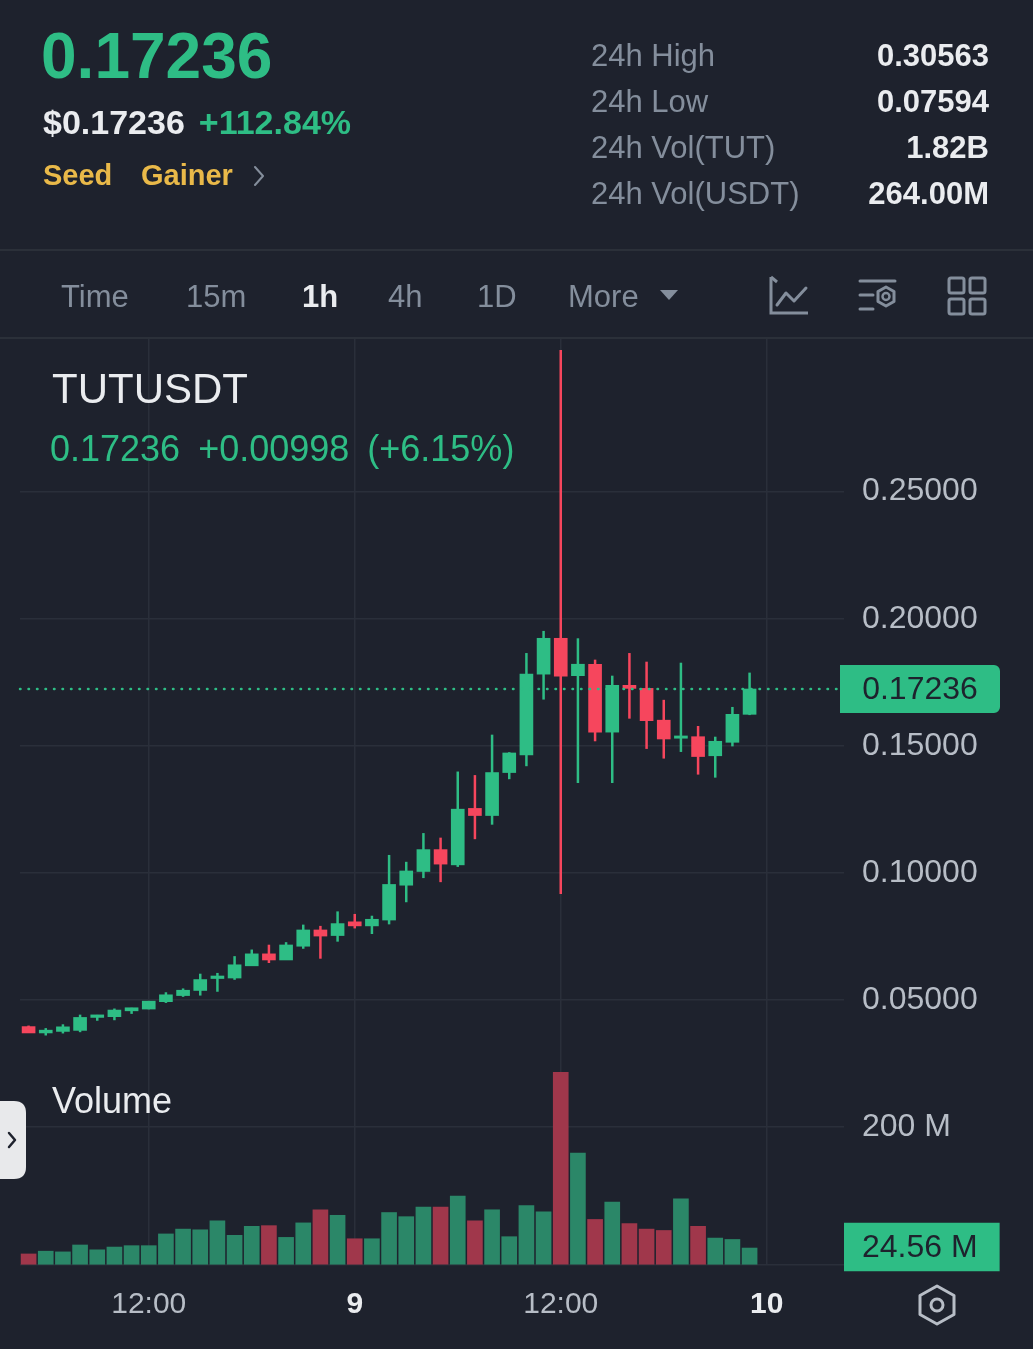 The height and width of the screenshot is (1349, 1033). What do you see at coordinates (920, 743) in the screenshot?
I see `y-tick-label: 0.15000` at bounding box center [920, 743].